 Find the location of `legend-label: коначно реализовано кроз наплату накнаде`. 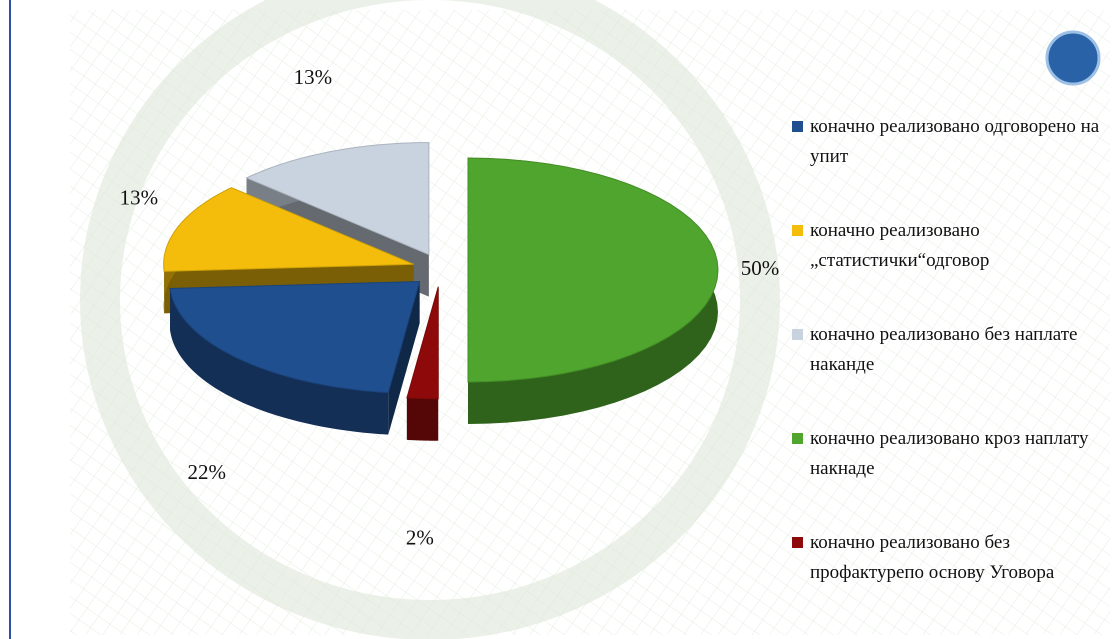

legend-label: коначно реализовано кроз наплату накнаде is located at coordinates (949, 453).